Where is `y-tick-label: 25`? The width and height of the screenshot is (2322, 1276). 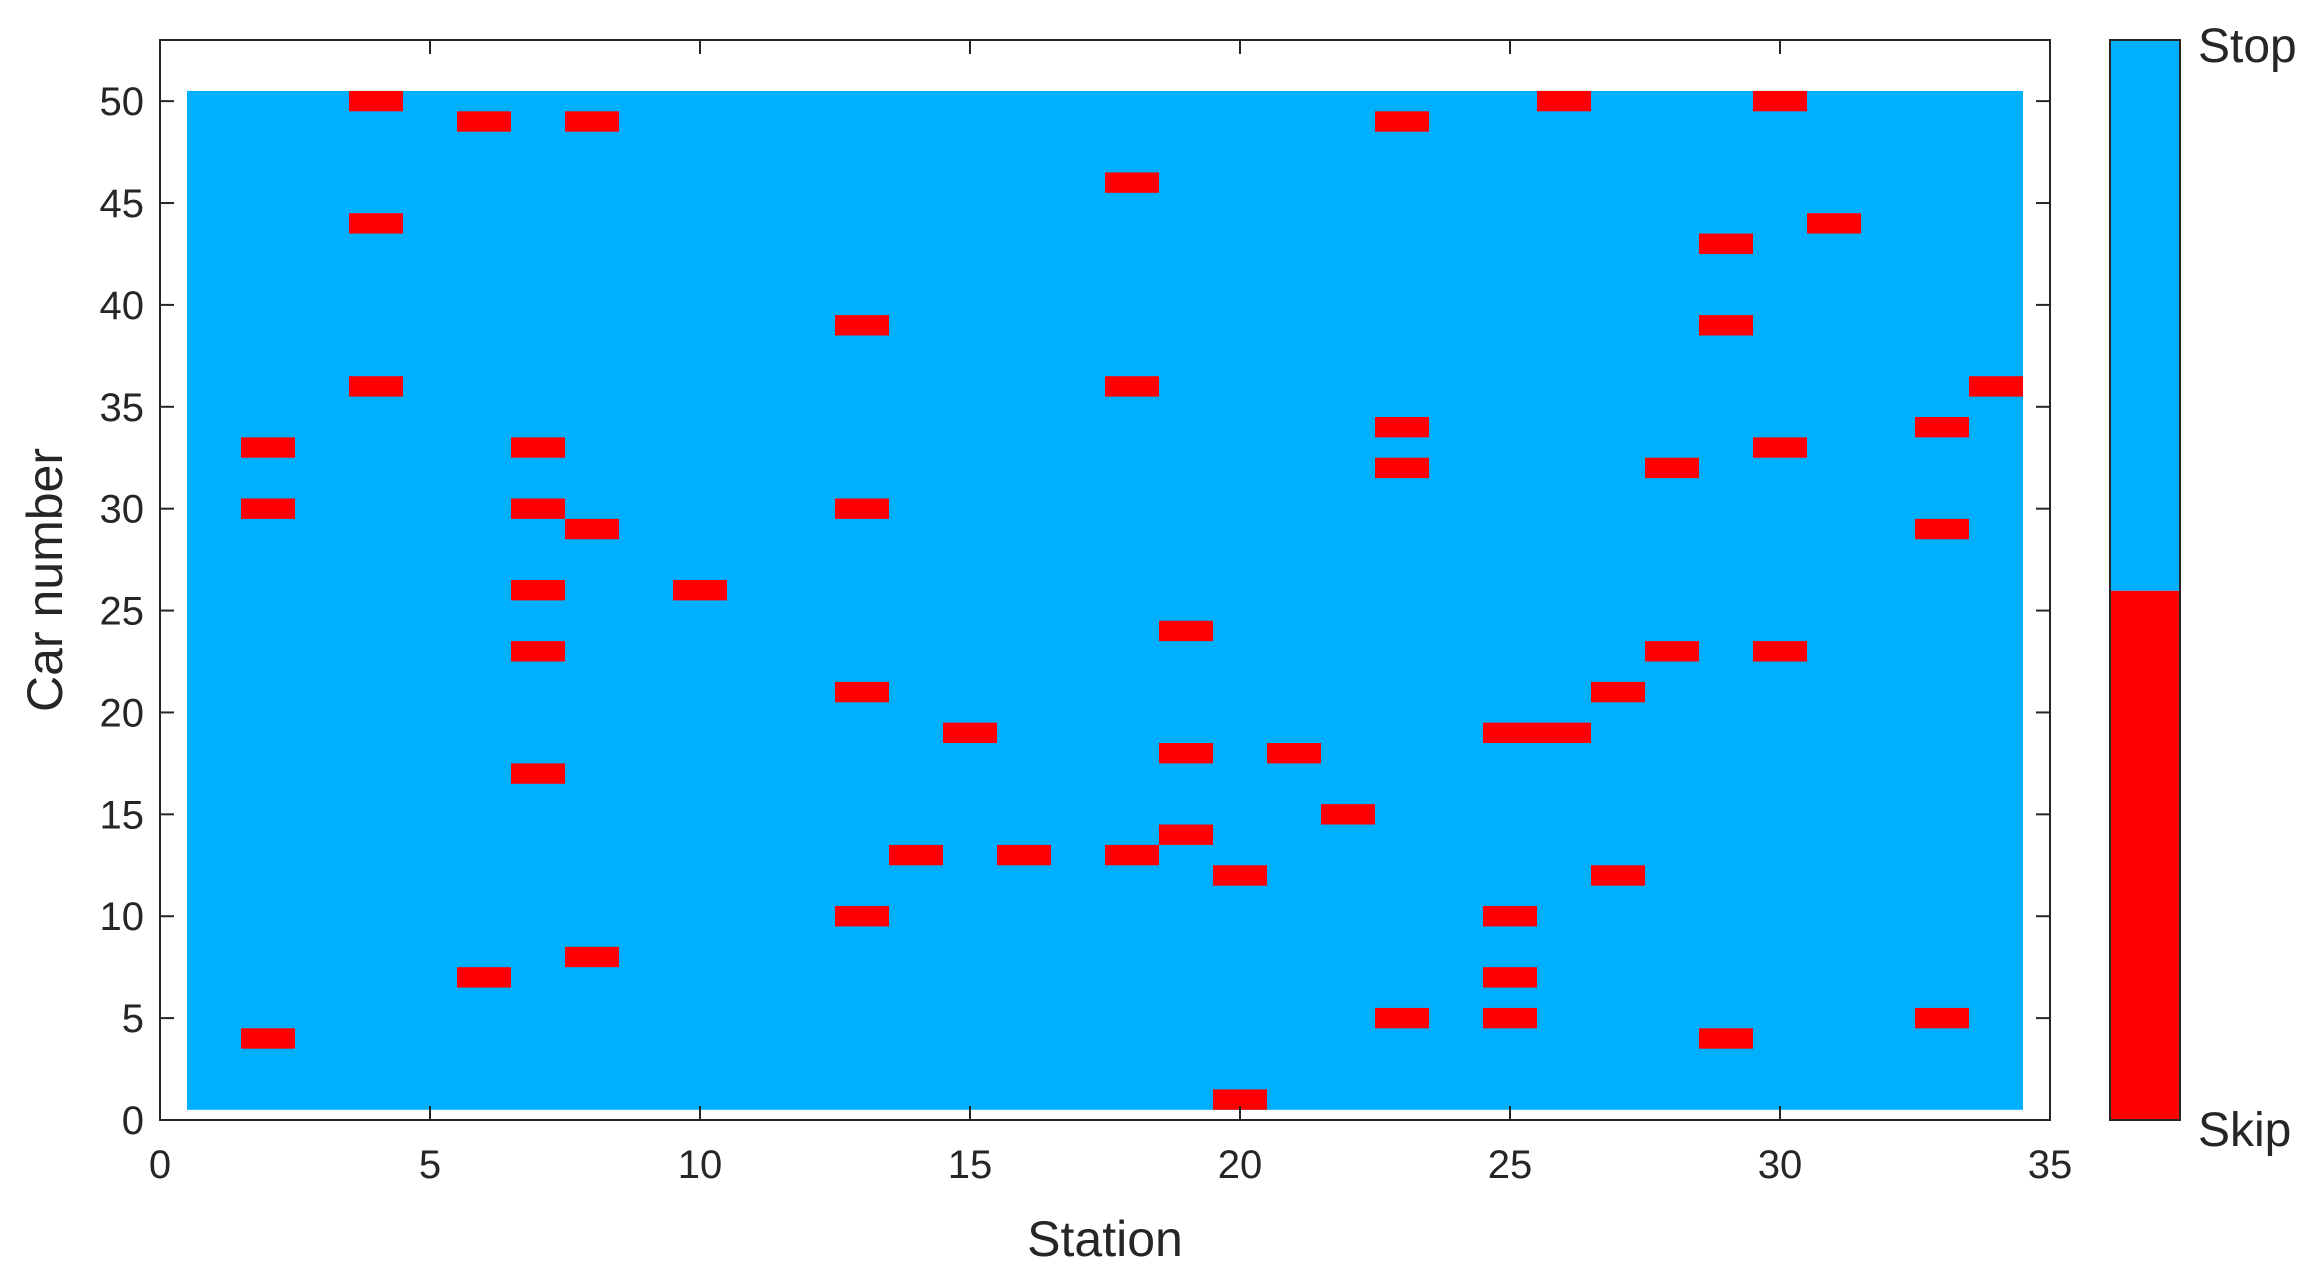 y-tick-label: 25 is located at coordinates (122, 612).